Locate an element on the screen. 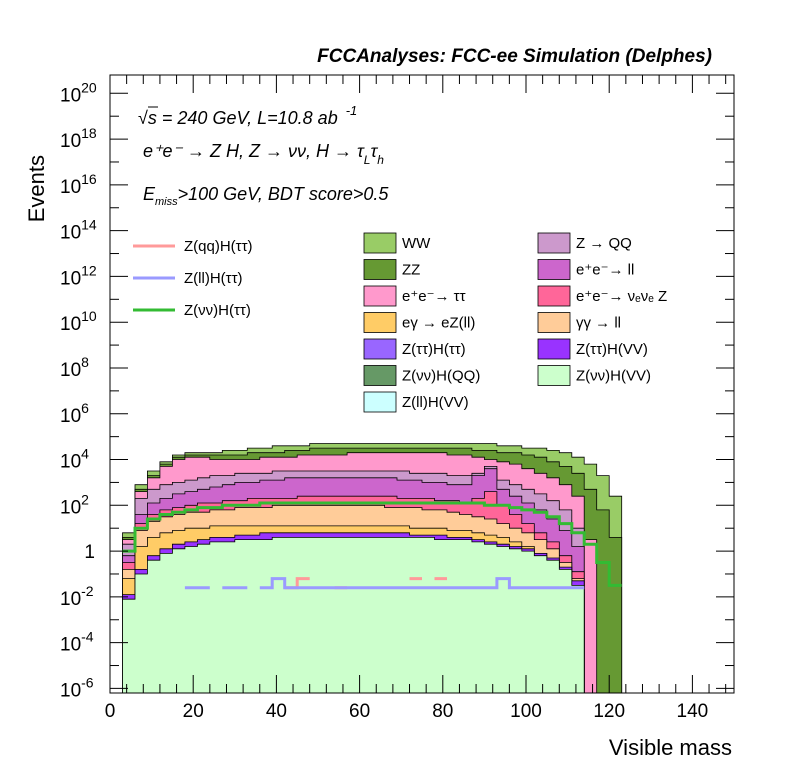 Image resolution: width=796 pixels, height=772 pixels. energy-annotation: √s = 240 GeV, L=10.8 ab -1 is located at coordinates (247, 115).